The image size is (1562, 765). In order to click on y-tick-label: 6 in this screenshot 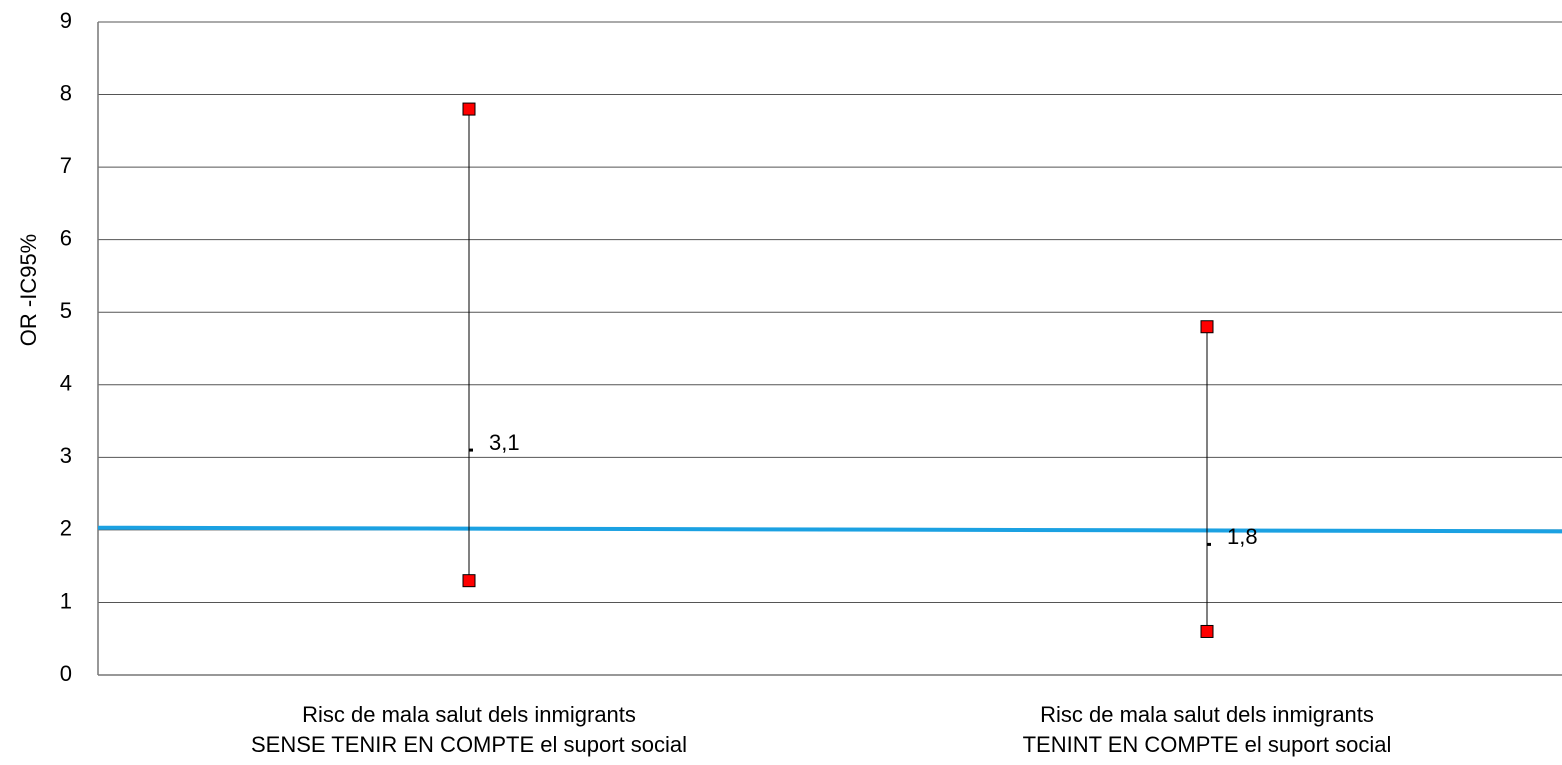, I will do `click(66, 237)`.